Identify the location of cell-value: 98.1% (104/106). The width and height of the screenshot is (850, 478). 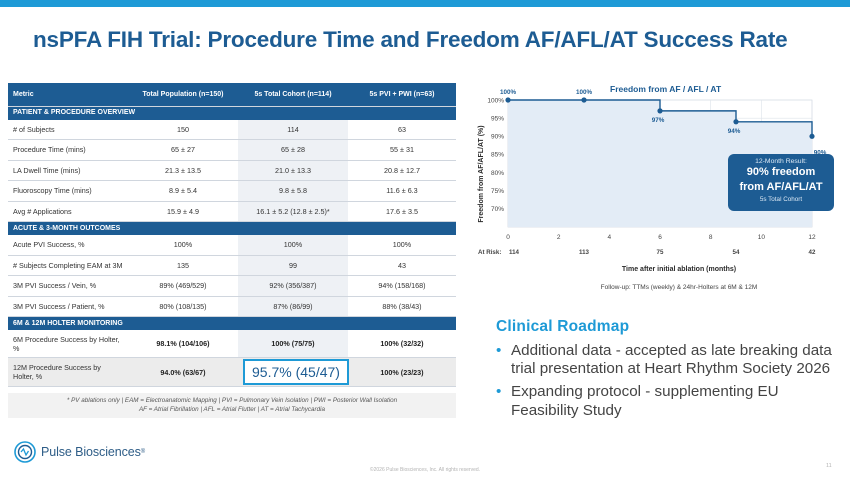
(183, 343).